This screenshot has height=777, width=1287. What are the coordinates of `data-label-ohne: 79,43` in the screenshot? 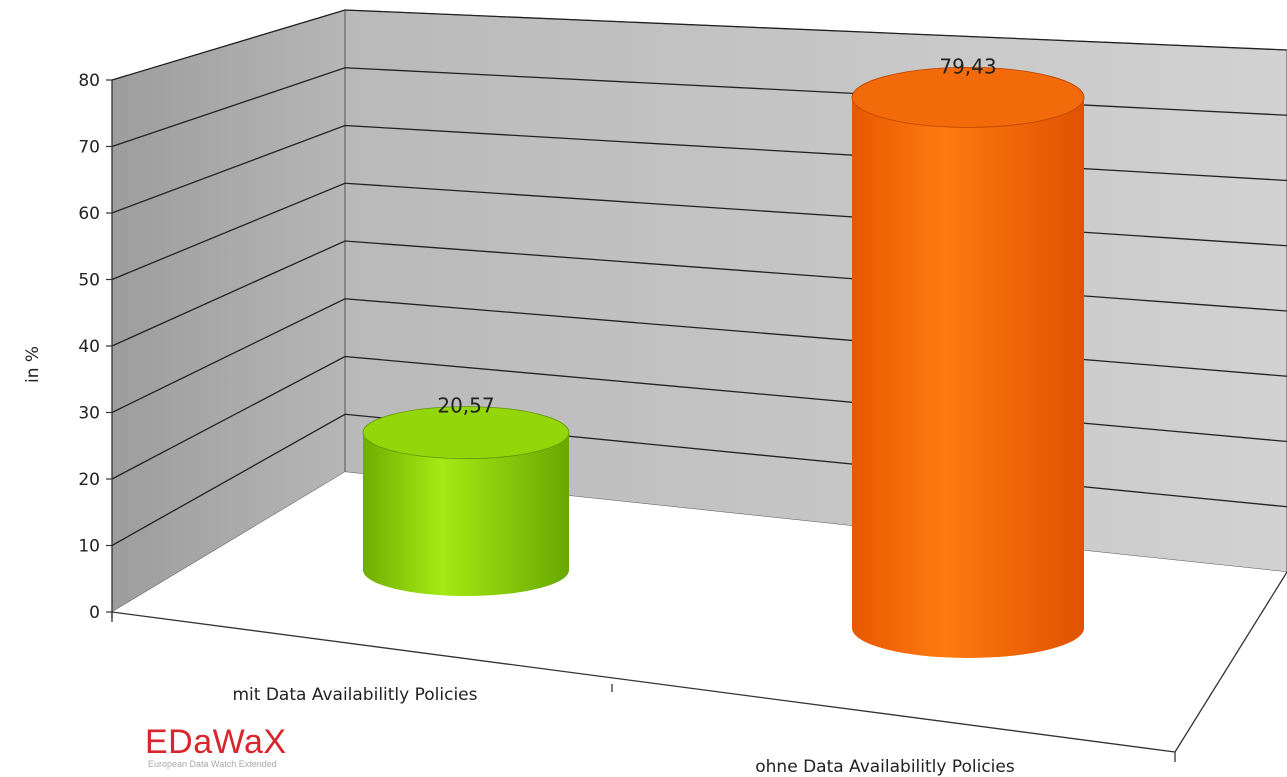 It's located at (967, 66).